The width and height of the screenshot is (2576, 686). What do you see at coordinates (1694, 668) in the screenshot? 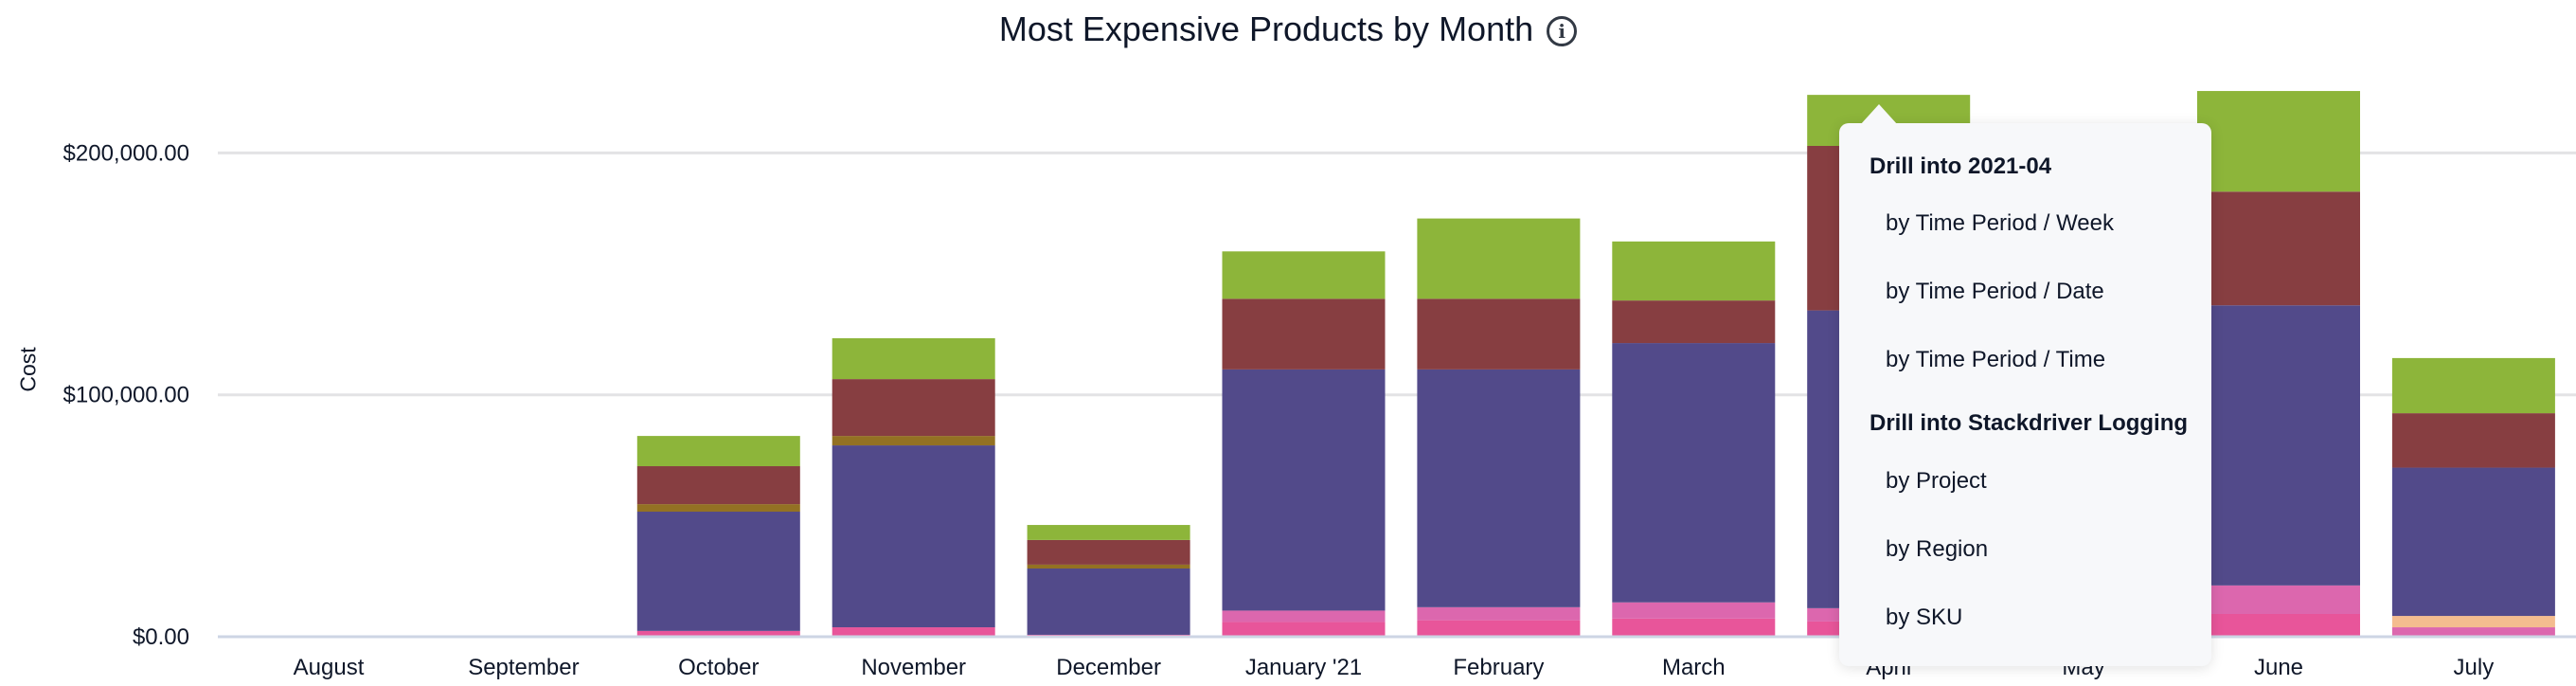
I see `x-tick-label: March` at bounding box center [1694, 668].